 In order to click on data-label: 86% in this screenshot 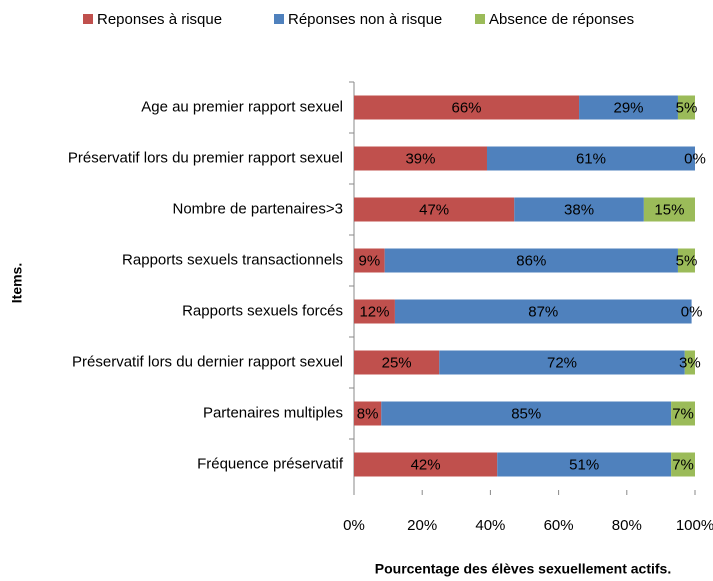, I will do `click(531, 260)`.